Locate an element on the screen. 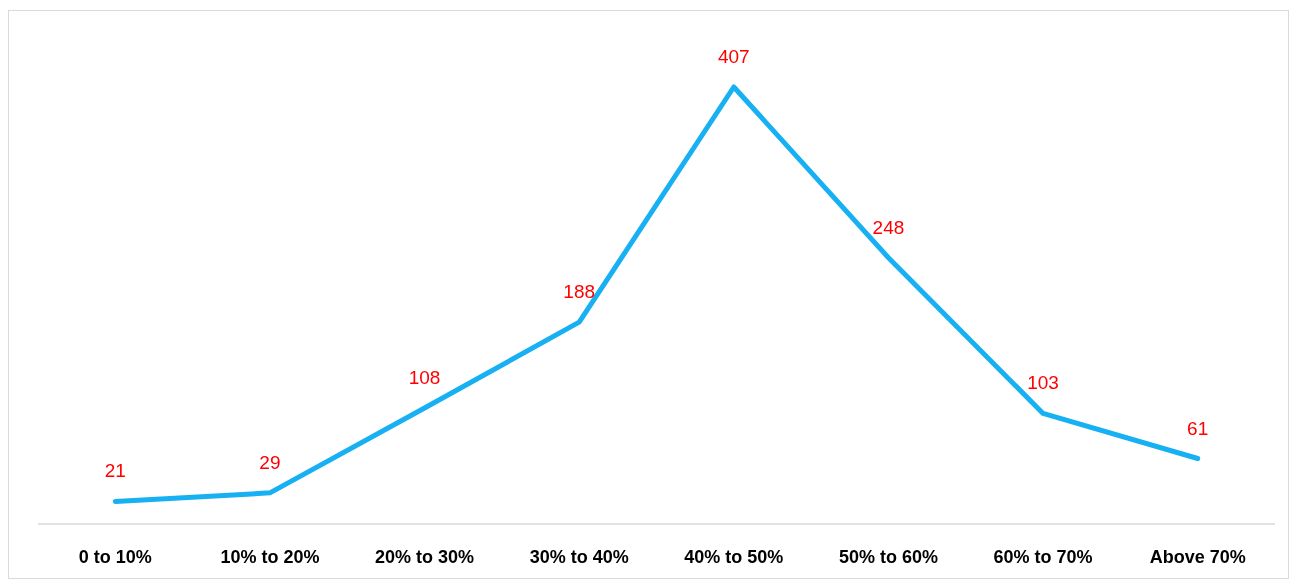  data-label: 61 is located at coordinates (1198, 428).